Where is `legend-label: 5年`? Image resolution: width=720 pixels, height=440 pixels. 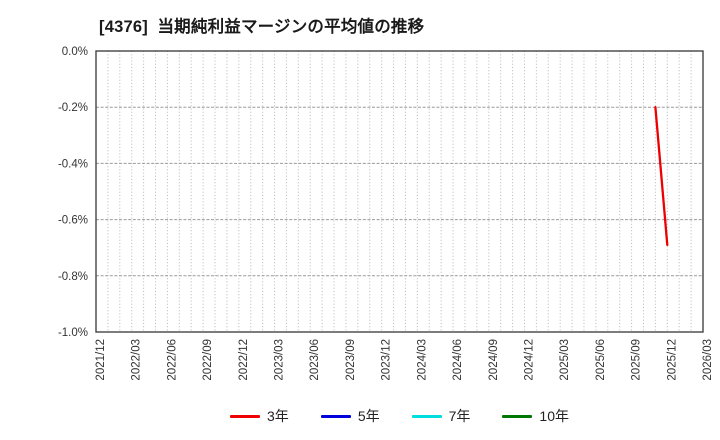 legend-label: 5年 is located at coordinates (368, 416).